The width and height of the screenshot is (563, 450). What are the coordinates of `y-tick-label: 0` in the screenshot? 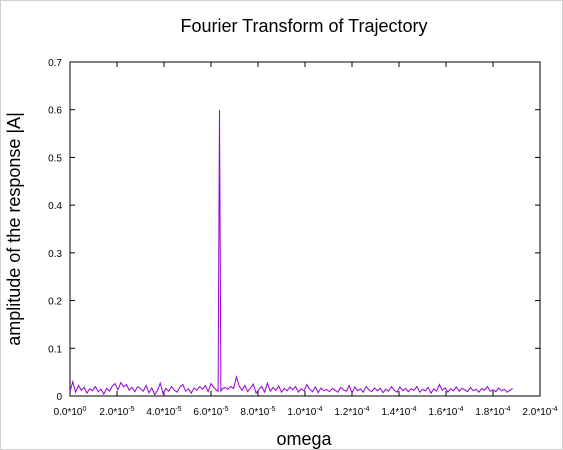 It's located at (59, 397).